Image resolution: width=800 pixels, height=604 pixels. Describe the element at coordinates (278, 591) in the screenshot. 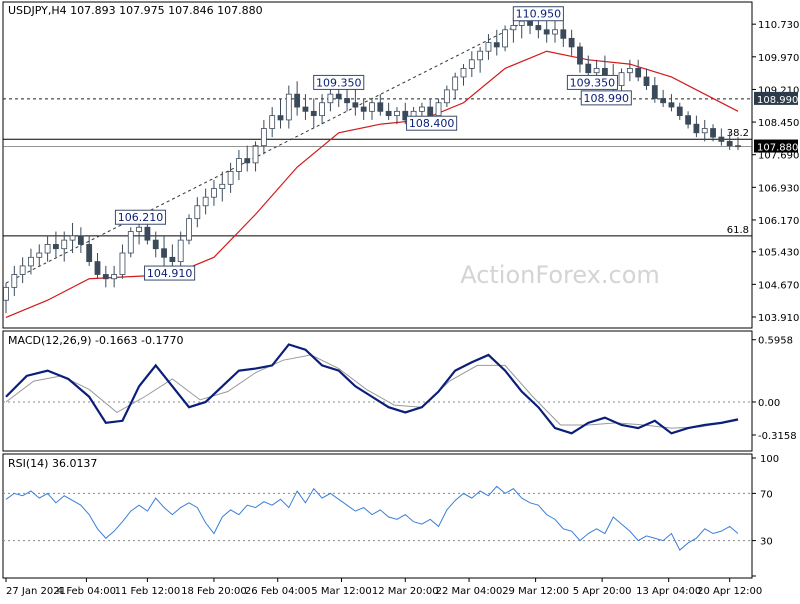

I see `time-tick-label: 26 Feb 04:00` at that location.